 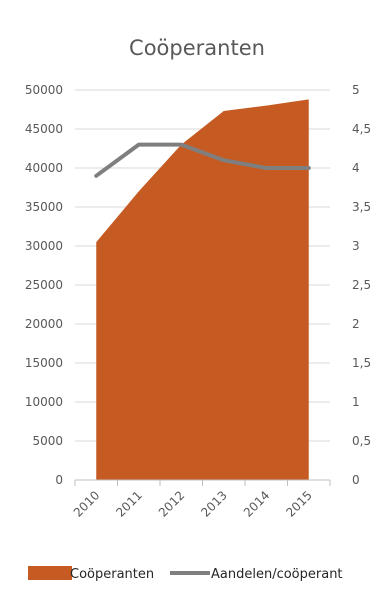 What do you see at coordinates (44, 246) in the screenshot?
I see `left-tick-label: 30000` at bounding box center [44, 246].